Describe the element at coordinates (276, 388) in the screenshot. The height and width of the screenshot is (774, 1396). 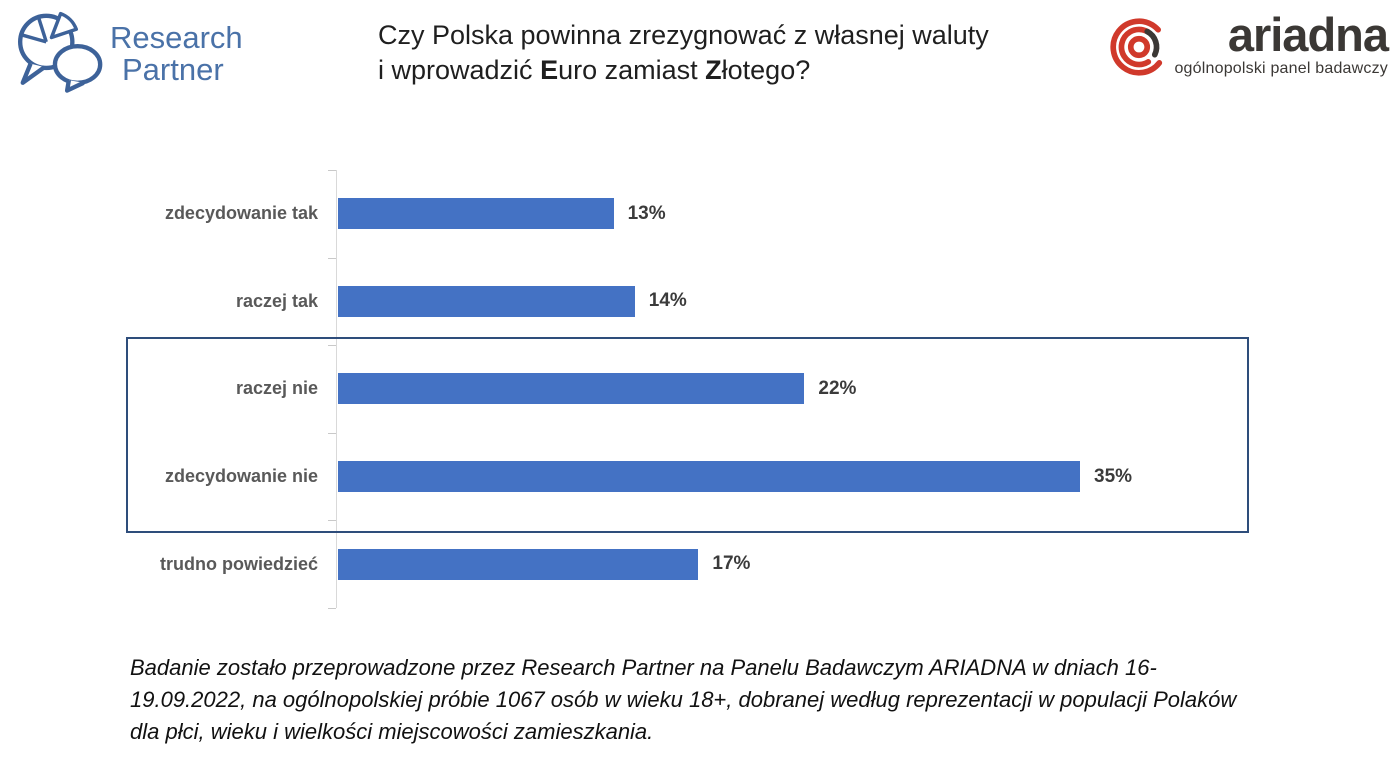
I see `category-label: raczej nie` at that location.